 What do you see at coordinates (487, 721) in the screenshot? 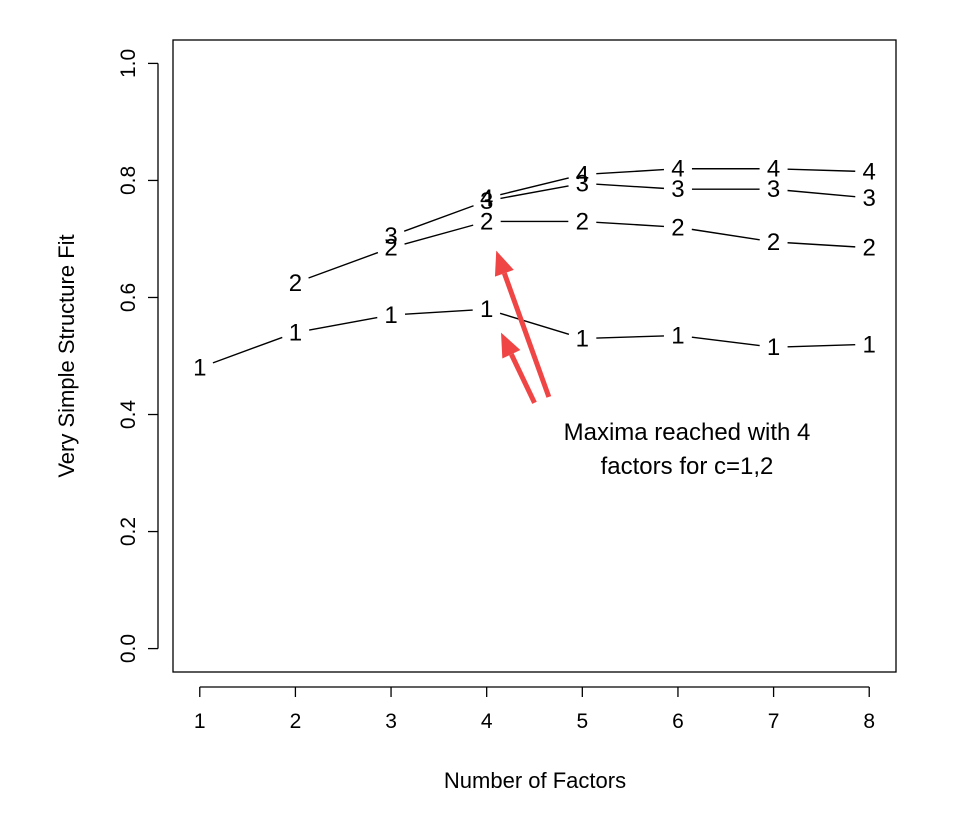
I see `x-tick-label: 4` at bounding box center [487, 721].